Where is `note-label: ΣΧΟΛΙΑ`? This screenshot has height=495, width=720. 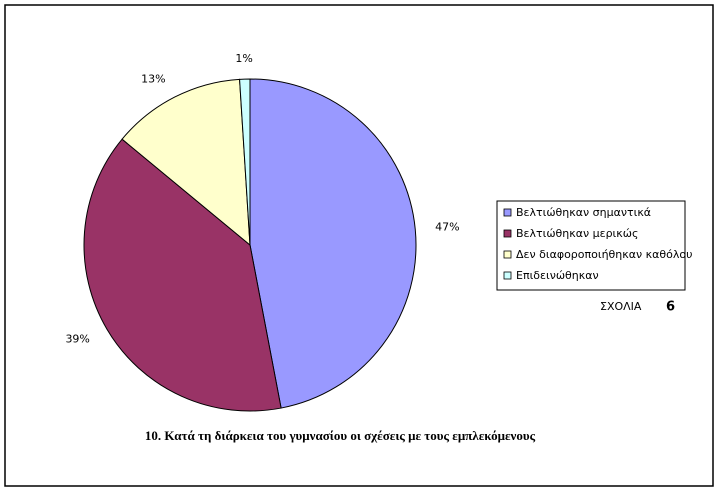
note-label: ΣΧΟΛΙΑ is located at coordinates (621, 306).